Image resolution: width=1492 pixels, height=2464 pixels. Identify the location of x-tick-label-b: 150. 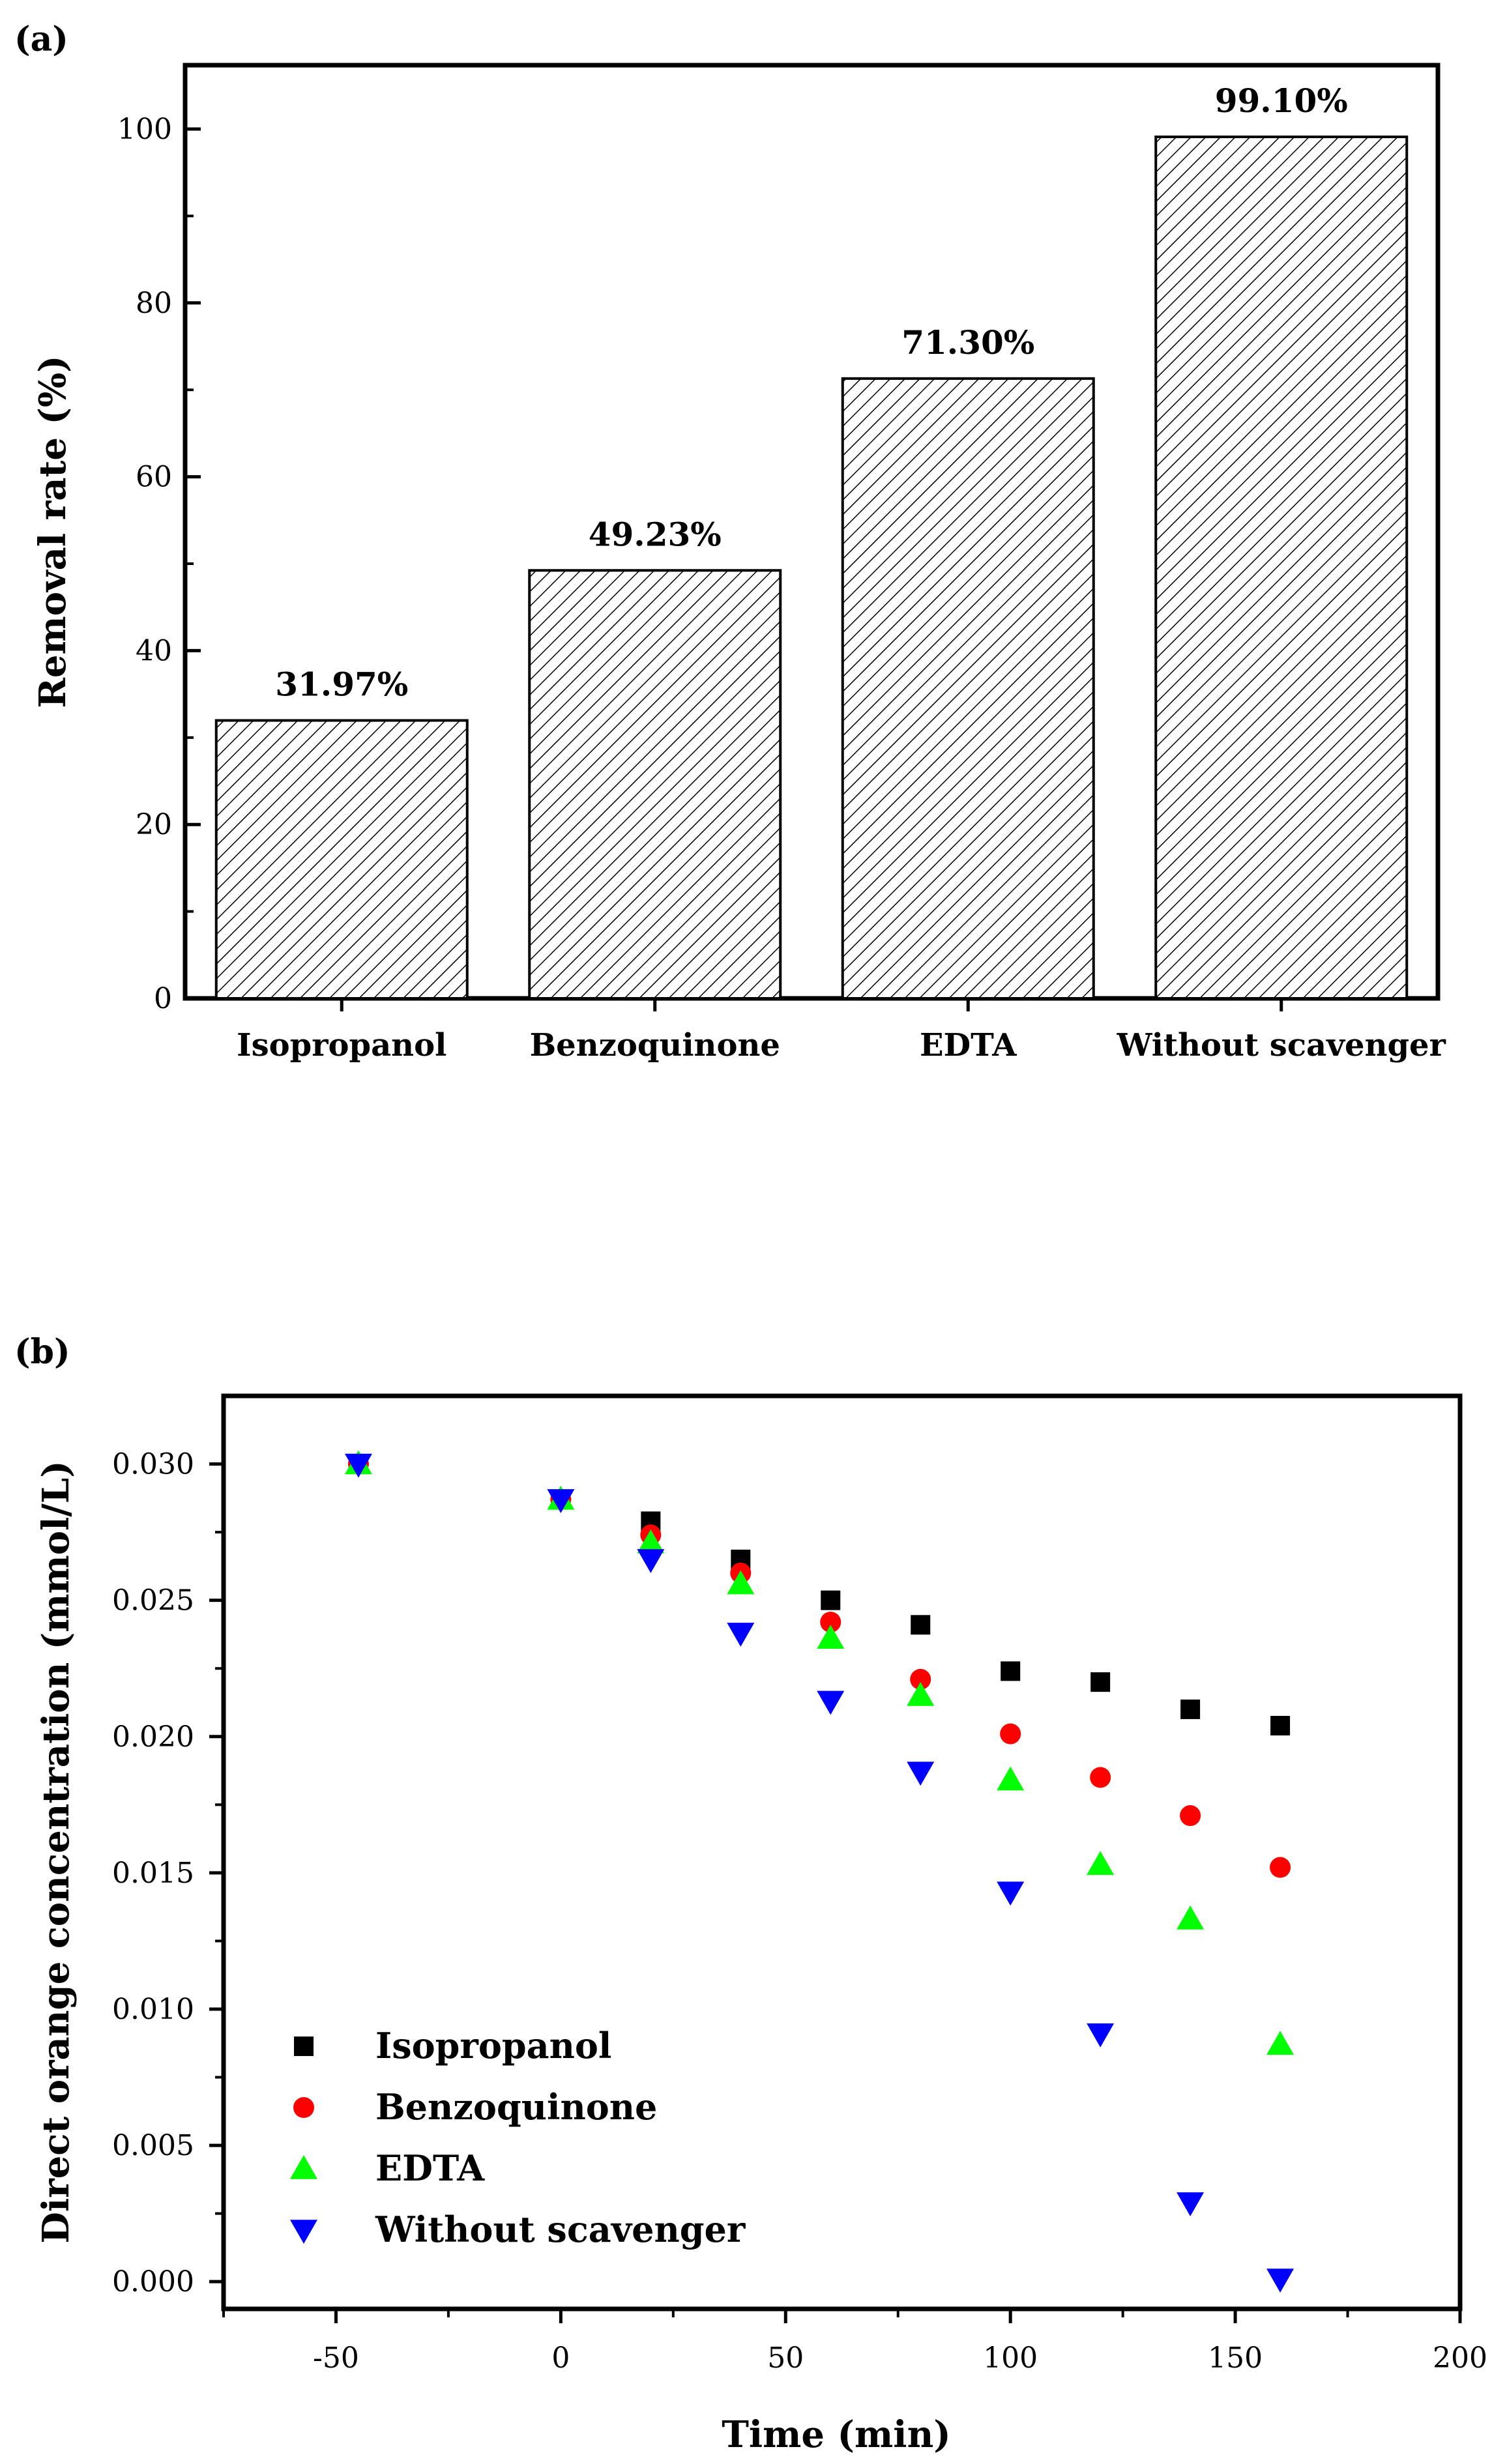
(1235, 2358).